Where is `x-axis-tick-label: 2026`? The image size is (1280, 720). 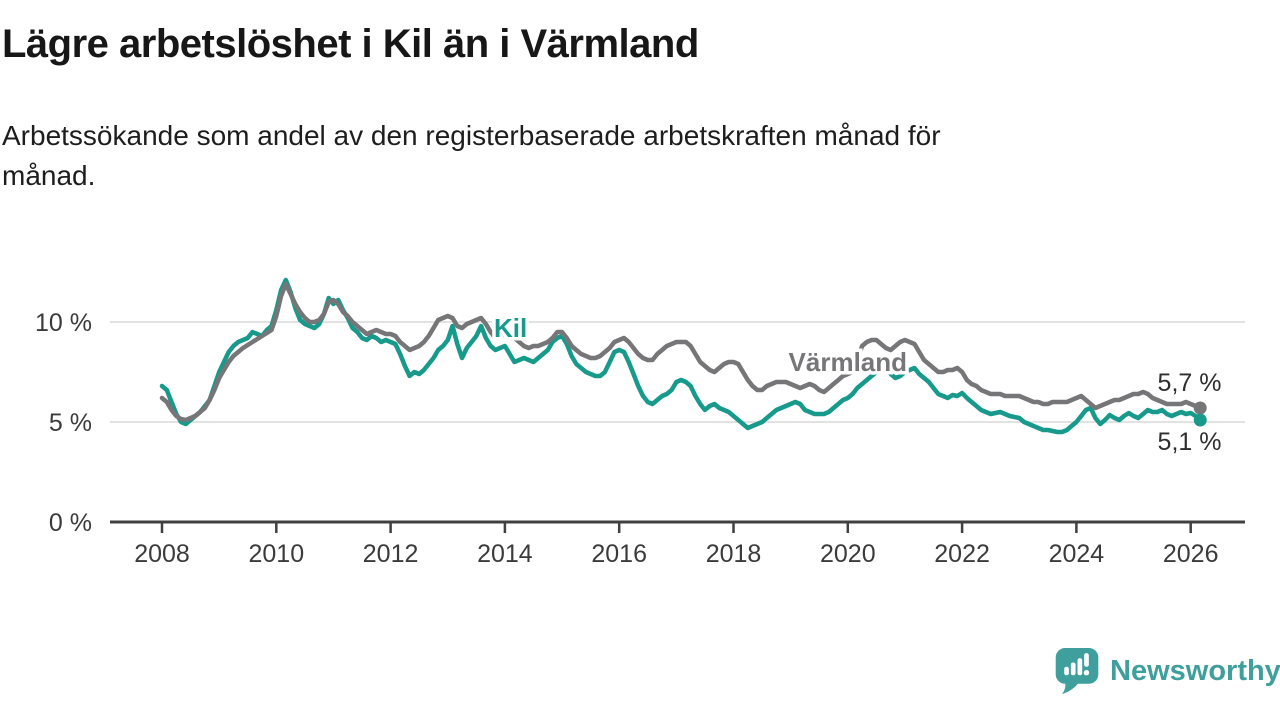
x-axis-tick-label: 2026 is located at coordinates (1191, 554).